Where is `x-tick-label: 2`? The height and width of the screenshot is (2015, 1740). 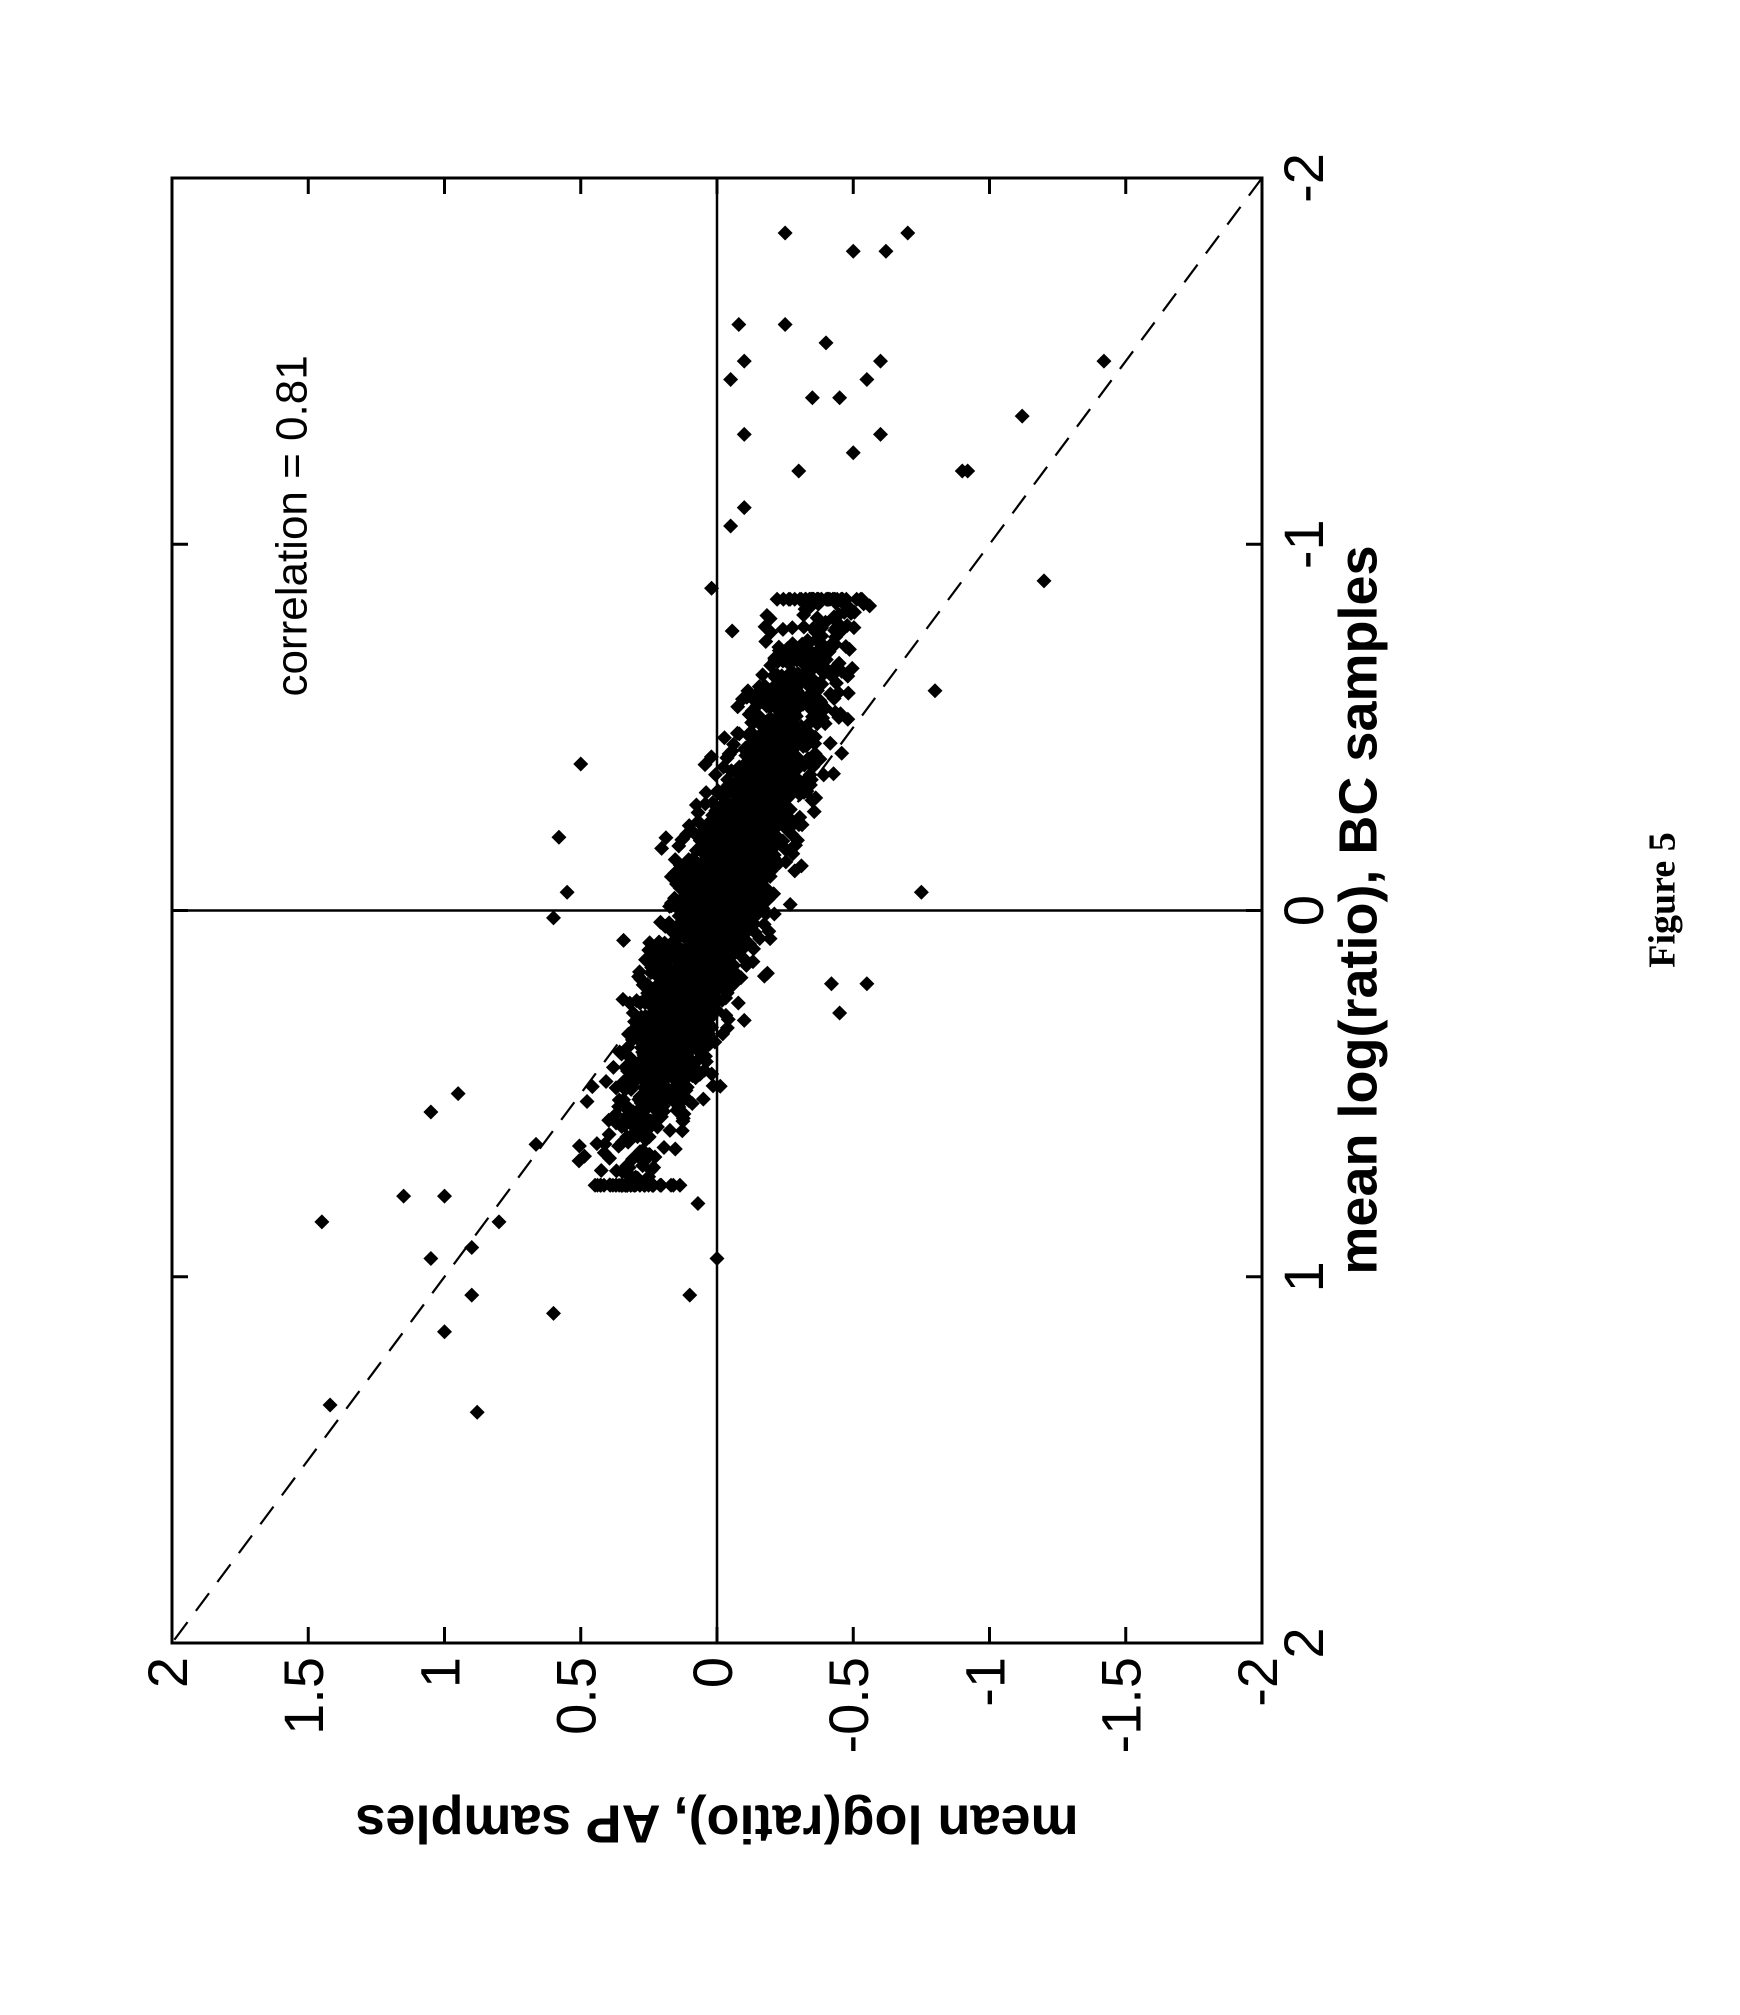
x-tick-label: 2 is located at coordinates (1303, 1642).